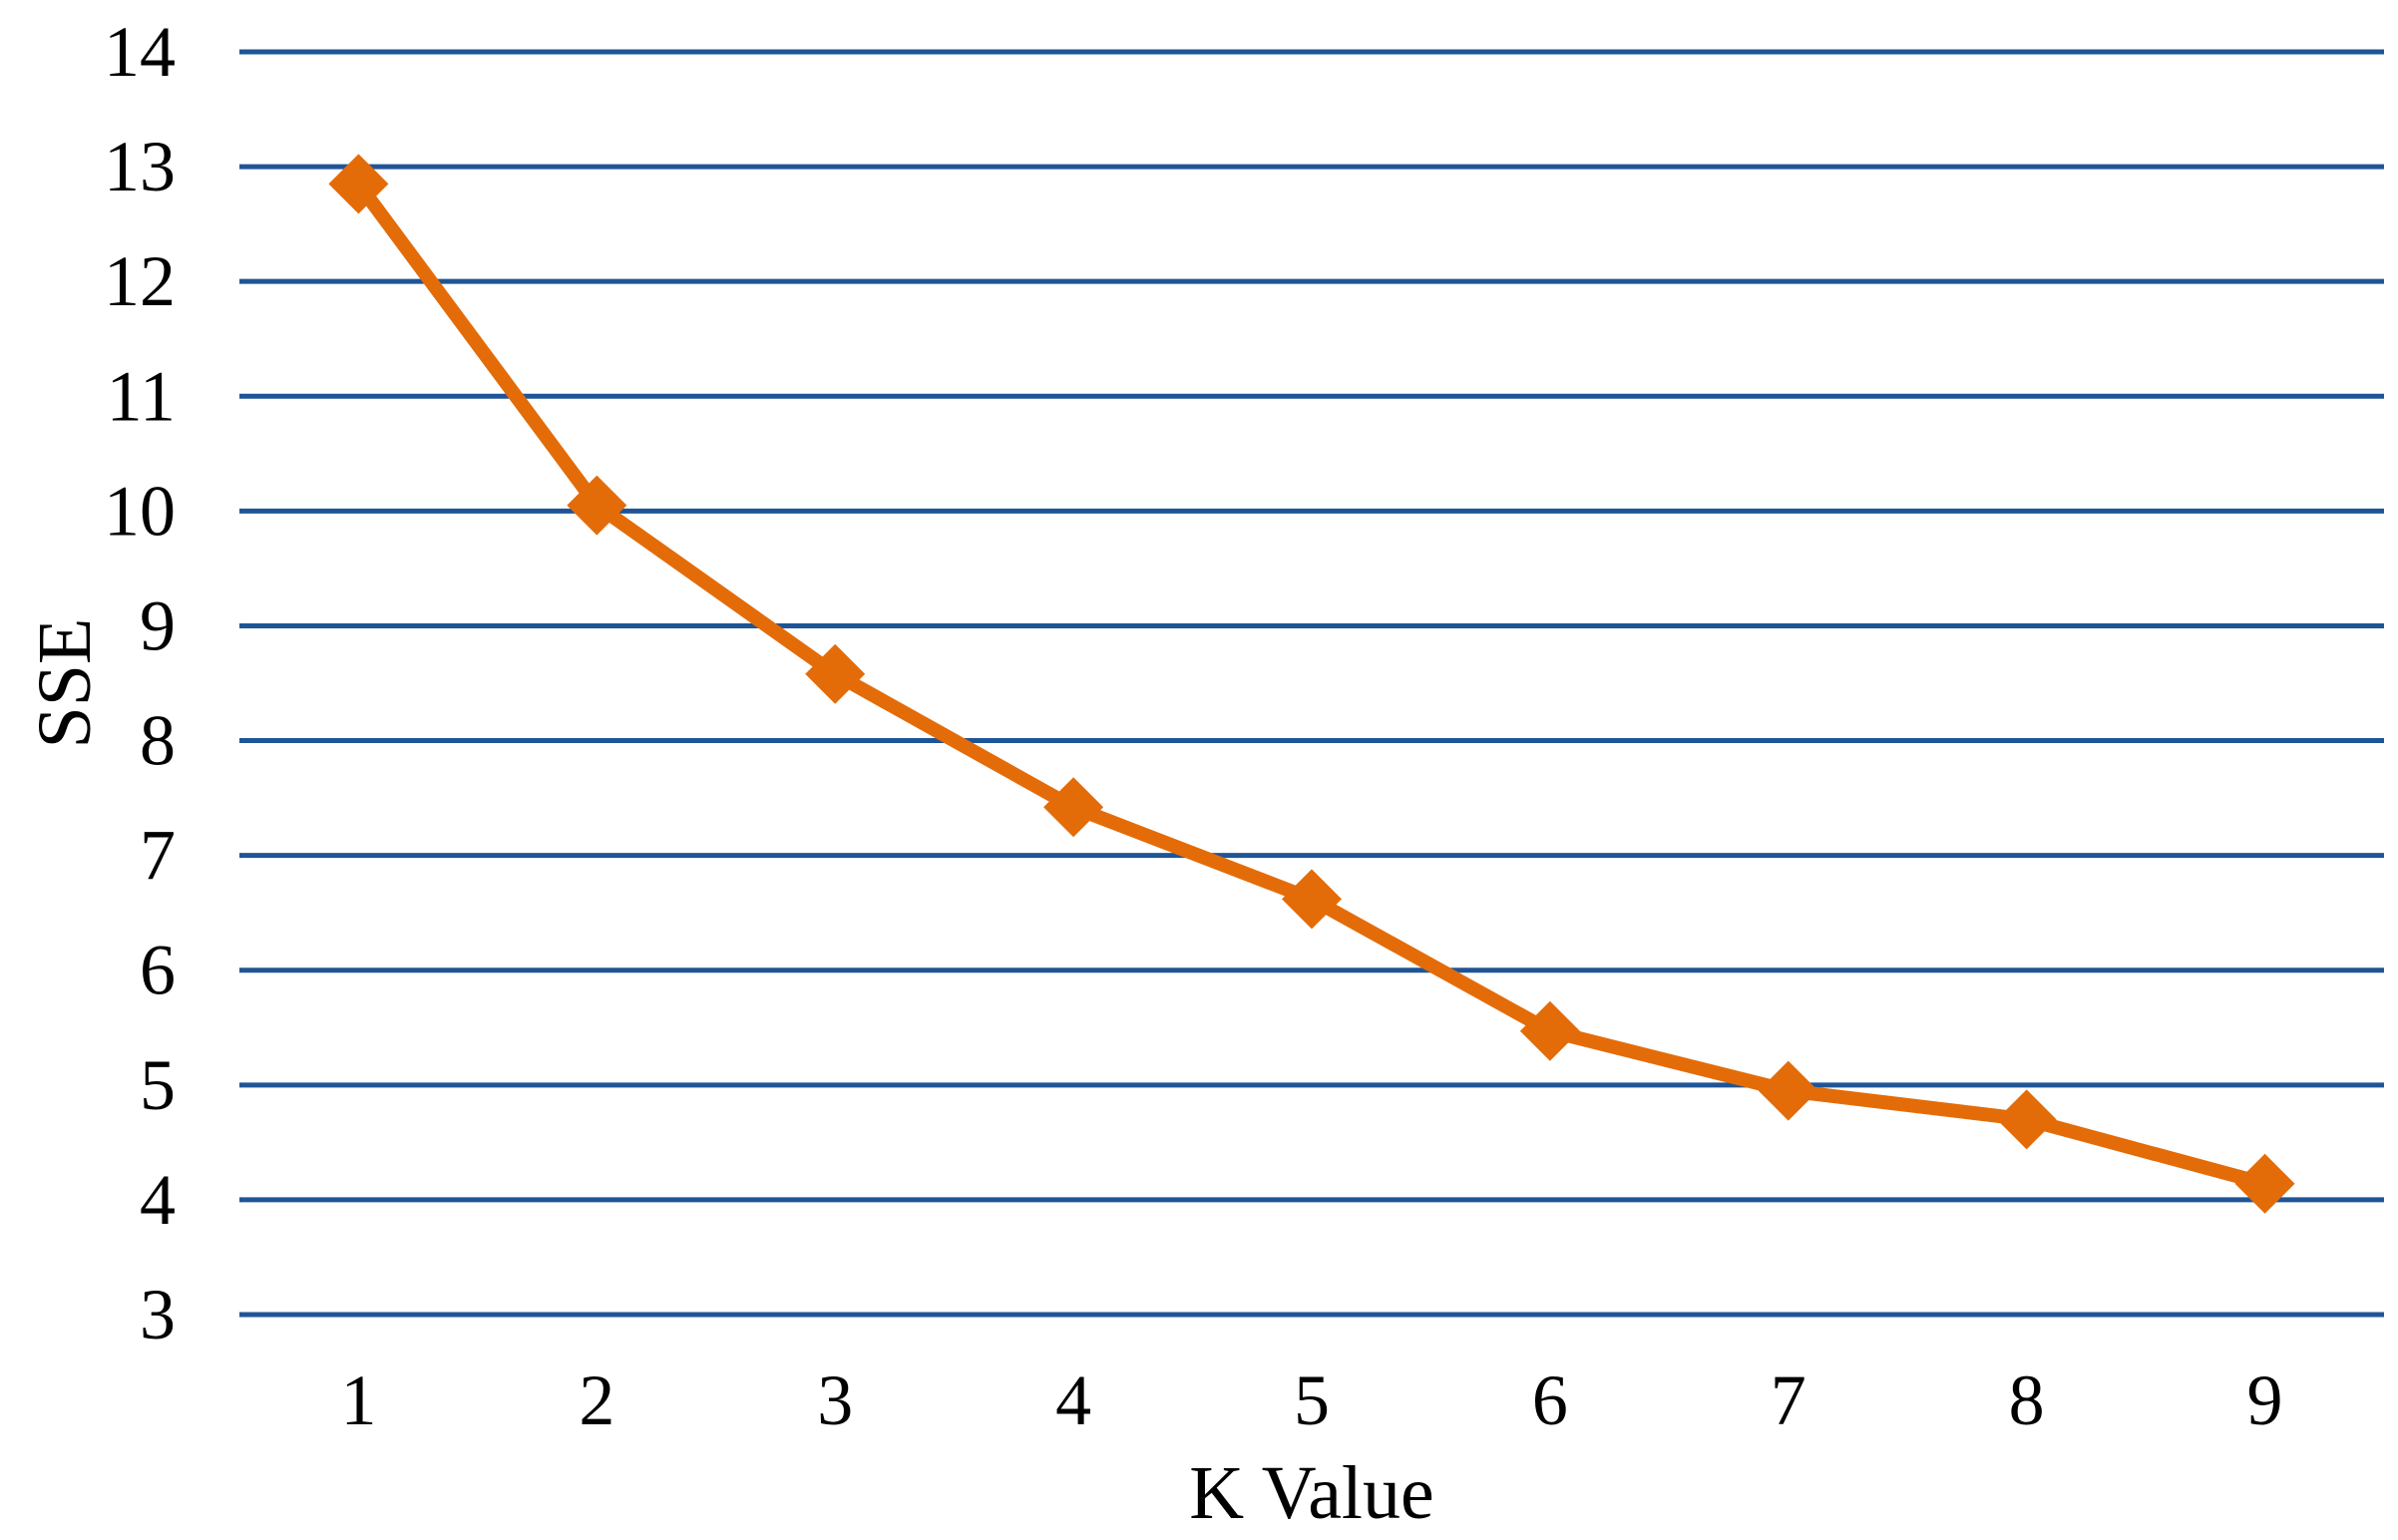 The width and height of the screenshot is (2398, 1540). What do you see at coordinates (65, 683) in the screenshot?
I see `y-axis-title: SSE` at bounding box center [65, 683].